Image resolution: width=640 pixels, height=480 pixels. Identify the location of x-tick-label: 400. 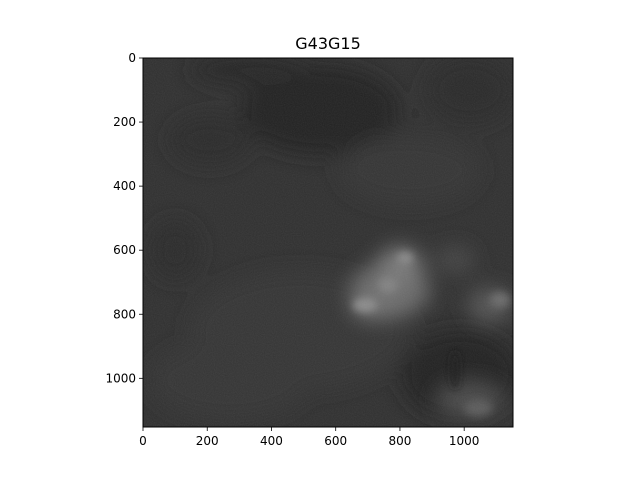
(271, 441).